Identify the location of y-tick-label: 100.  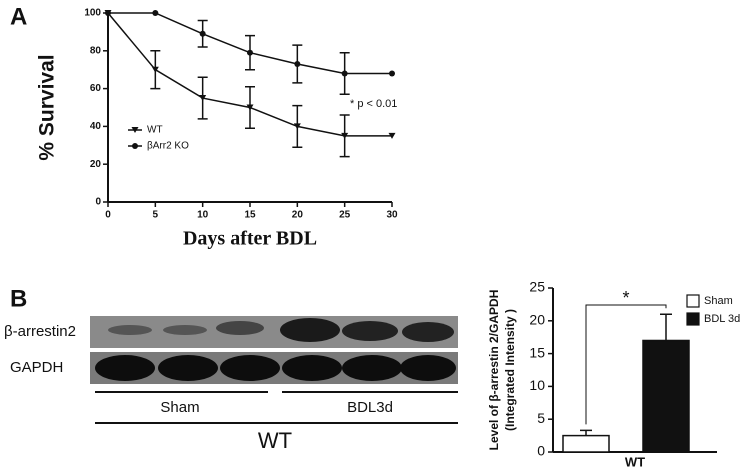
(92, 13).